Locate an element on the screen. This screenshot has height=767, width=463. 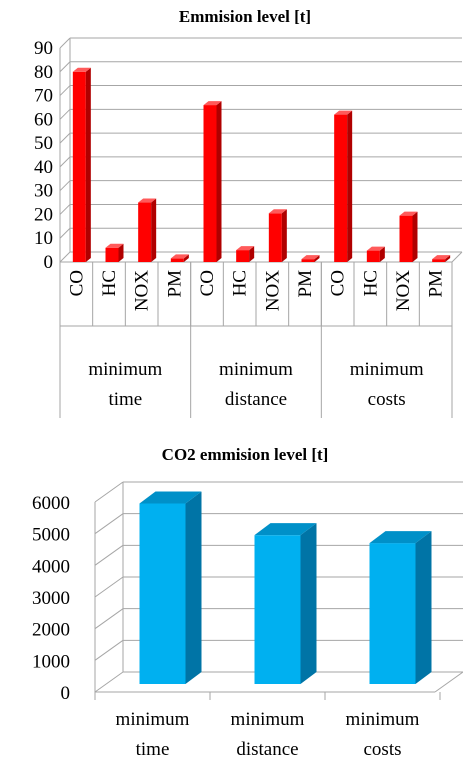
y-axis: 0 1000 2000 3000 4000 5000 6000 is located at coordinates (51, 598).